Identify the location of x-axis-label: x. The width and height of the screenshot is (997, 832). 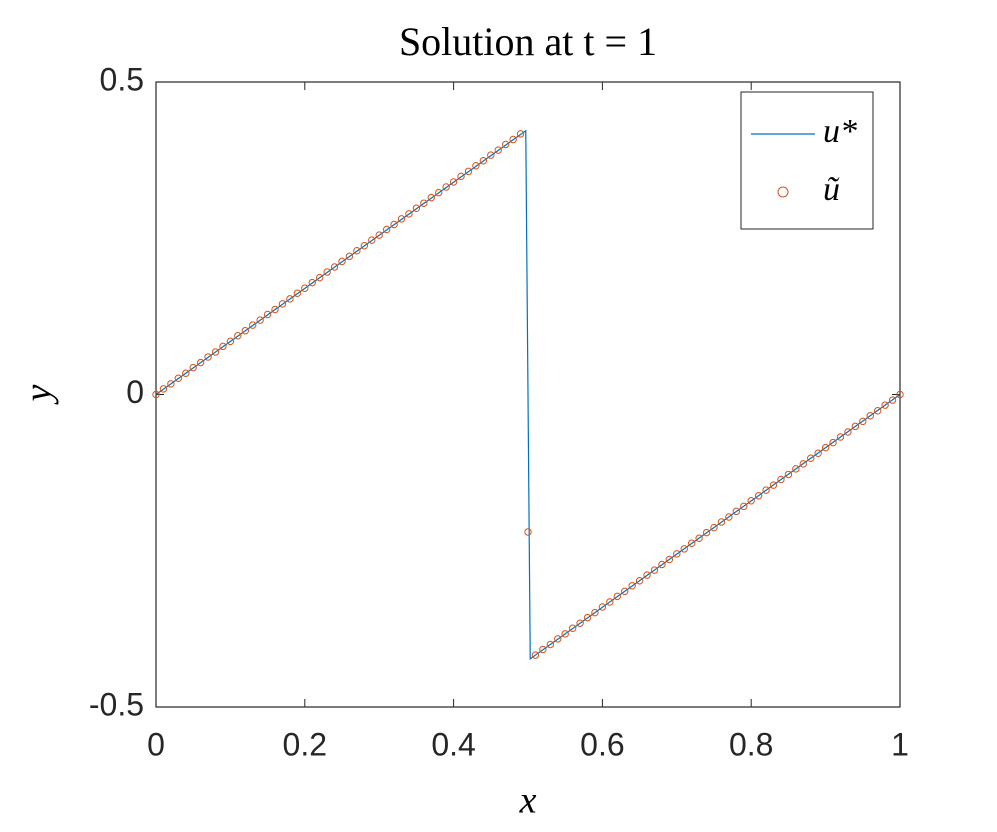
(528, 801).